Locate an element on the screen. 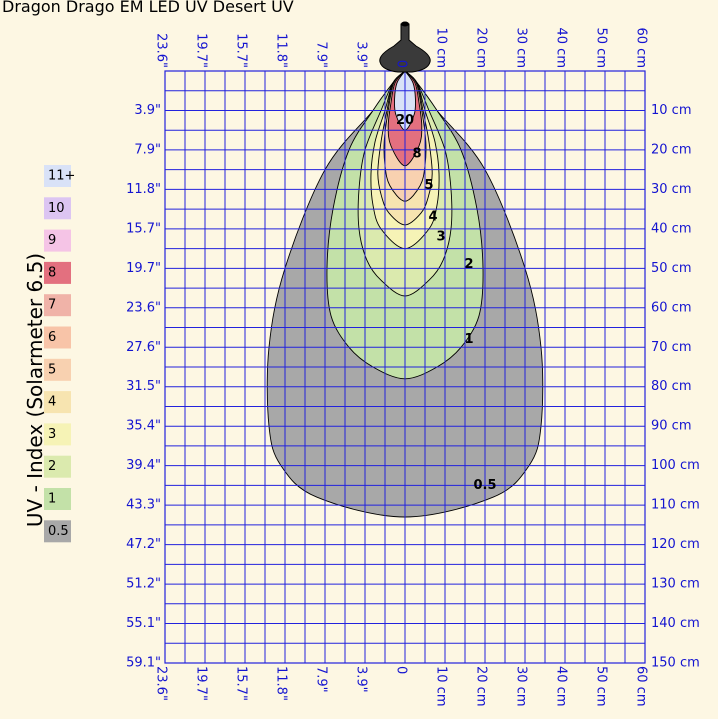 The height and width of the screenshot is (719, 718). contour-label: 20 is located at coordinates (405, 120).